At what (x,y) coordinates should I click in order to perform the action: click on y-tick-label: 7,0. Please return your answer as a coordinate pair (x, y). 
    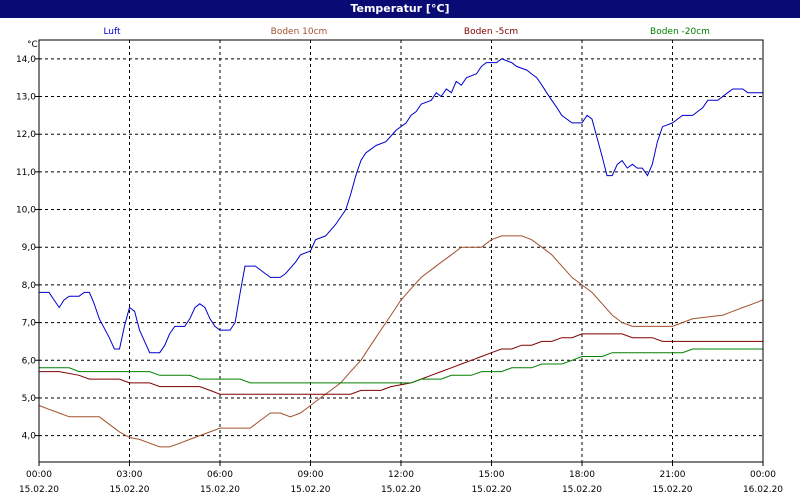
    Looking at the image, I should click on (29, 324).